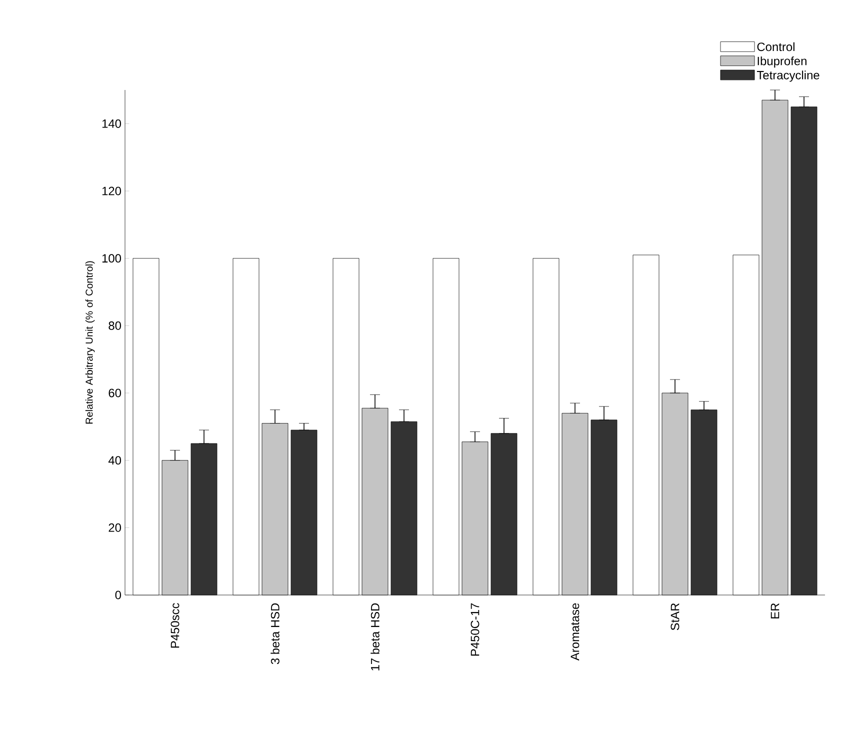 This screenshot has height=755, width=841. Describe the element at coordinates (788, 76) in the screenshot. I see `legend-label: Tetracycline` at that location.